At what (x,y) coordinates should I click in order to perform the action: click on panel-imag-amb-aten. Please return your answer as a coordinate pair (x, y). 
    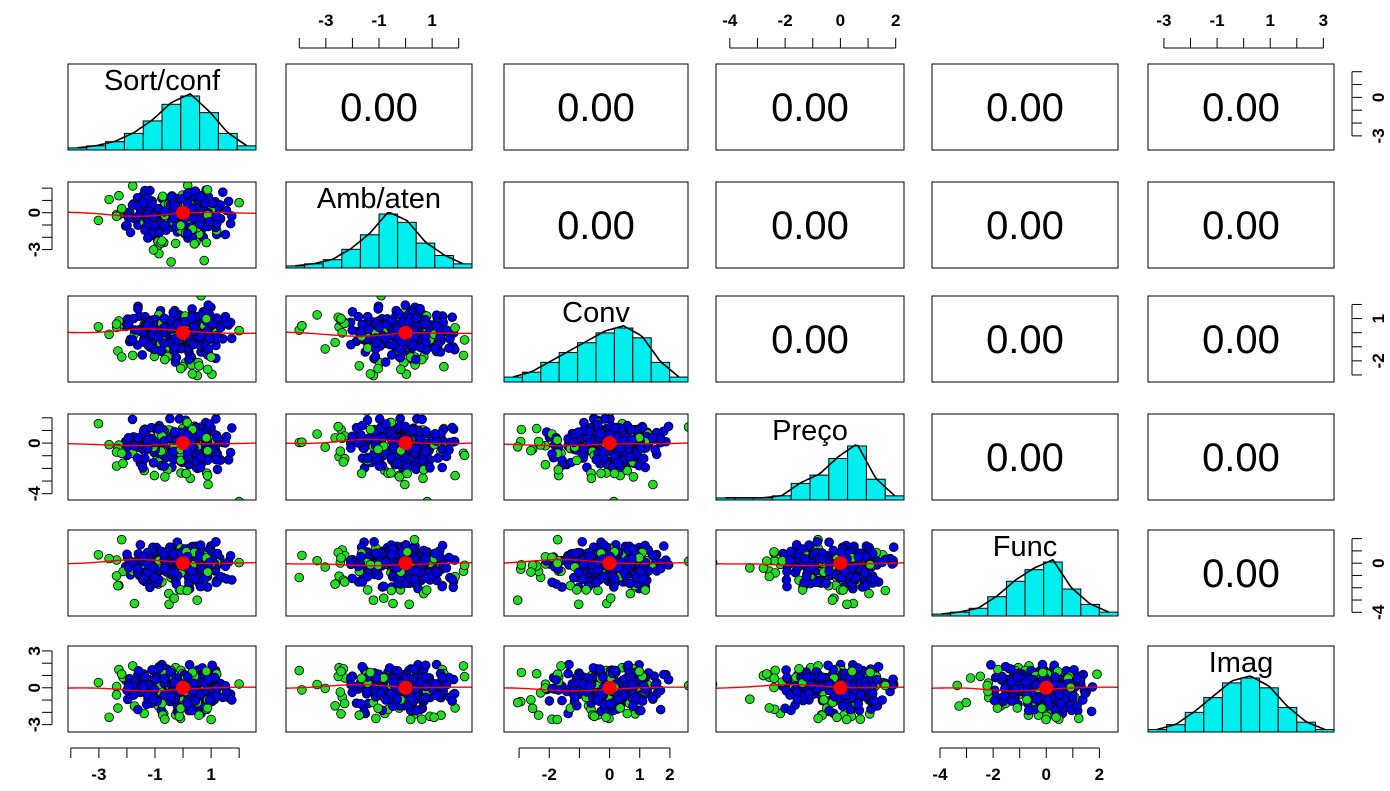
    Looking at the image, I should click on (379, 689).